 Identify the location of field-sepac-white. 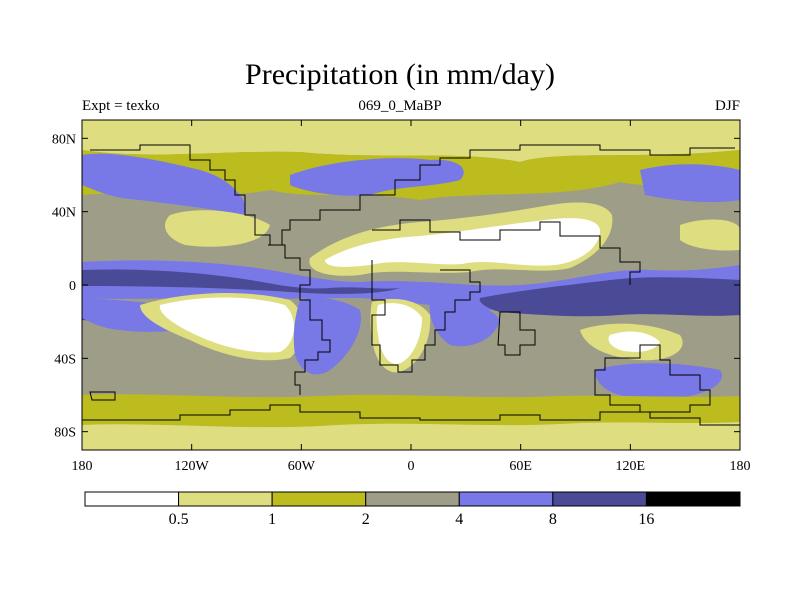
(227, 325).